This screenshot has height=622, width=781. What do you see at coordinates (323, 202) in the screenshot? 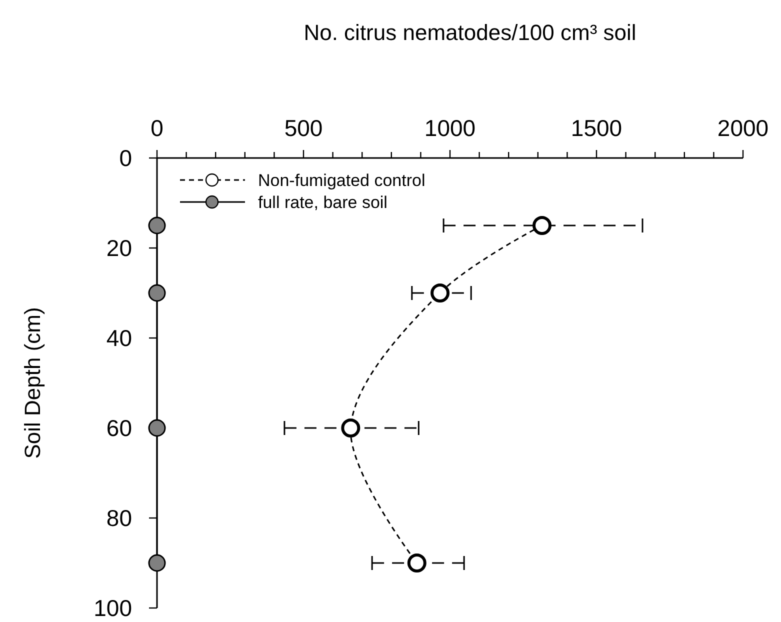
I see `legend-label: full rate, bare soil` at bounding box center [323, 202].